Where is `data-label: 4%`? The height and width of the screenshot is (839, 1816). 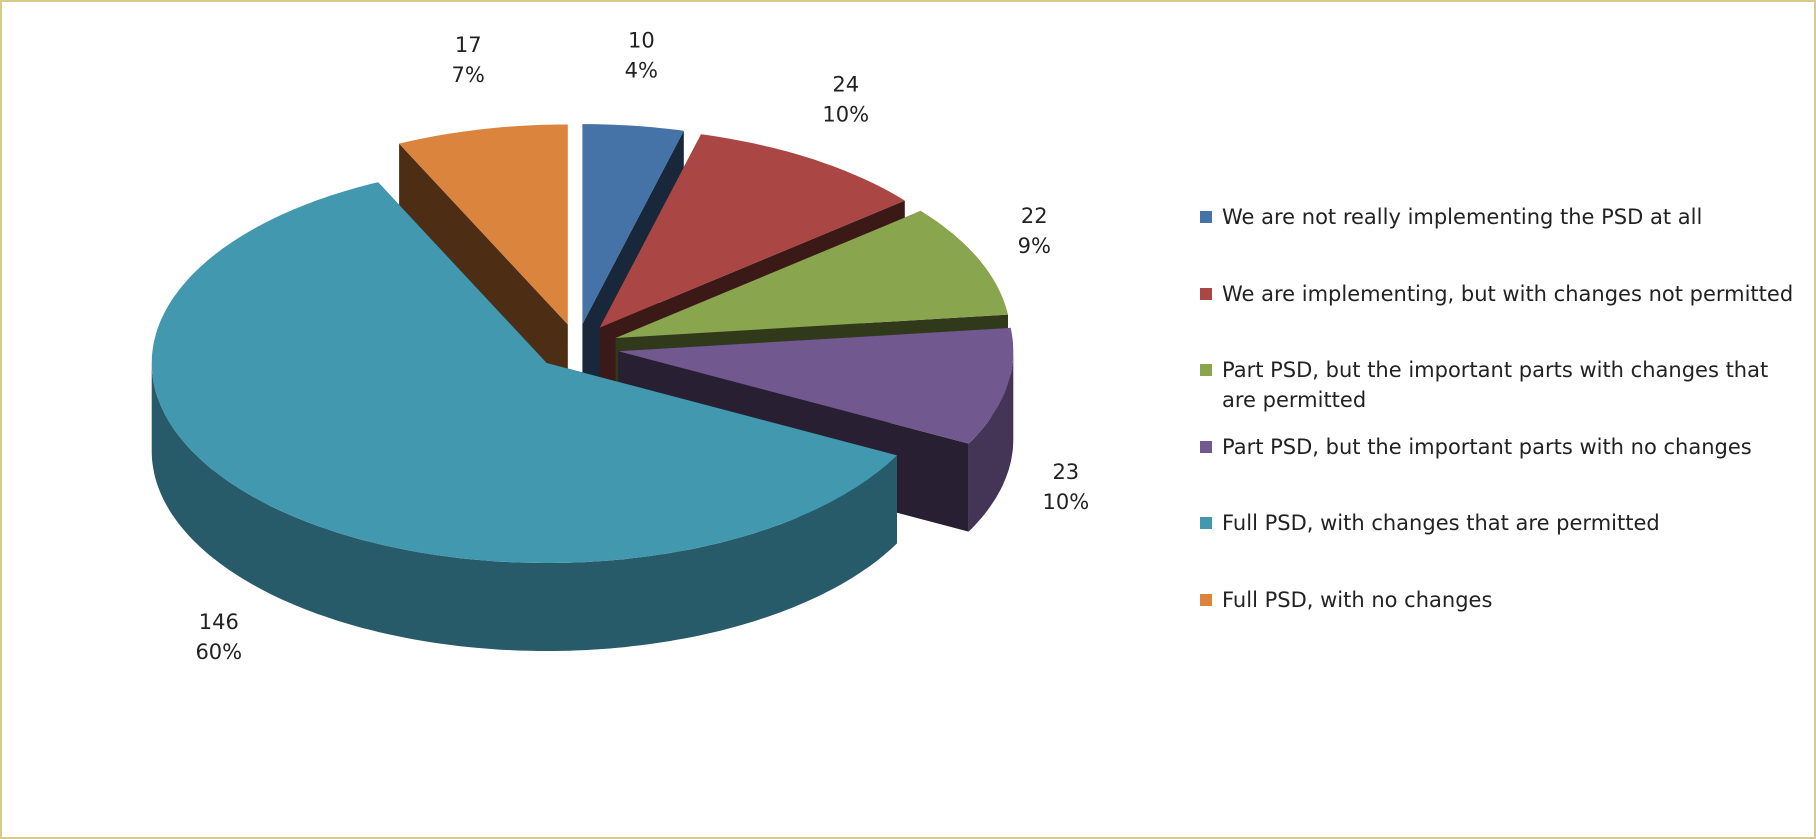 data-label: 4% is located at coordinates (641, 70).